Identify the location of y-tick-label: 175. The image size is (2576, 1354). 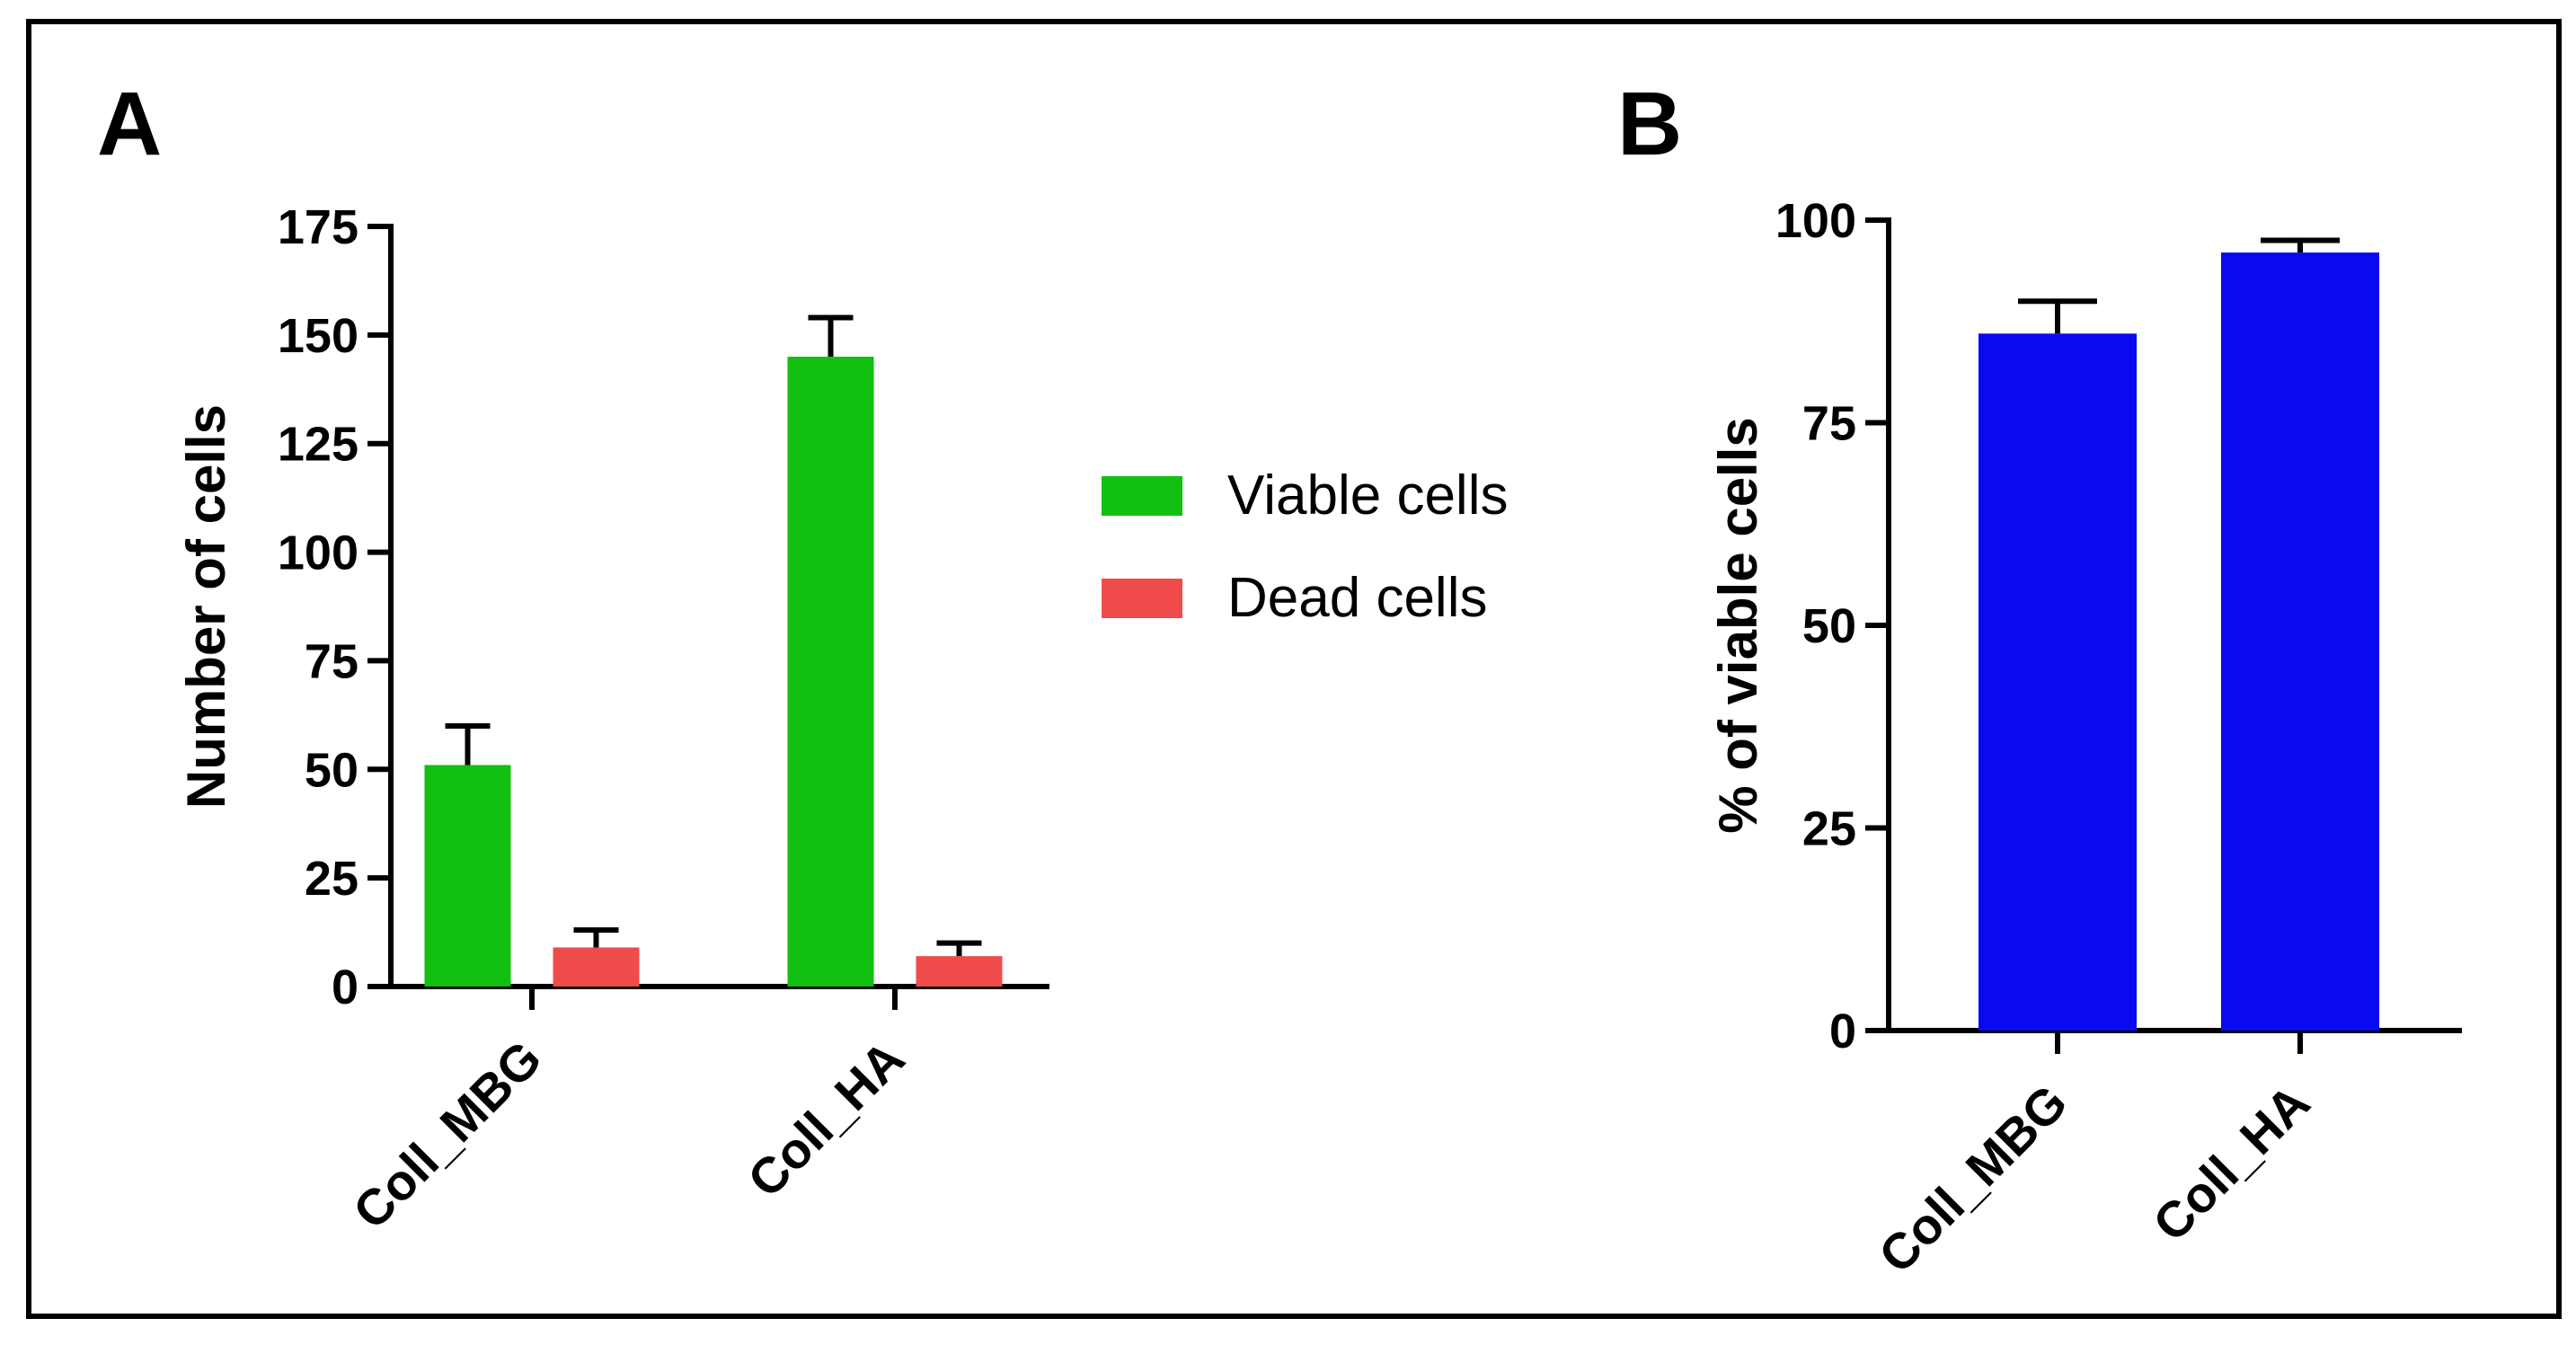
(318, 227).